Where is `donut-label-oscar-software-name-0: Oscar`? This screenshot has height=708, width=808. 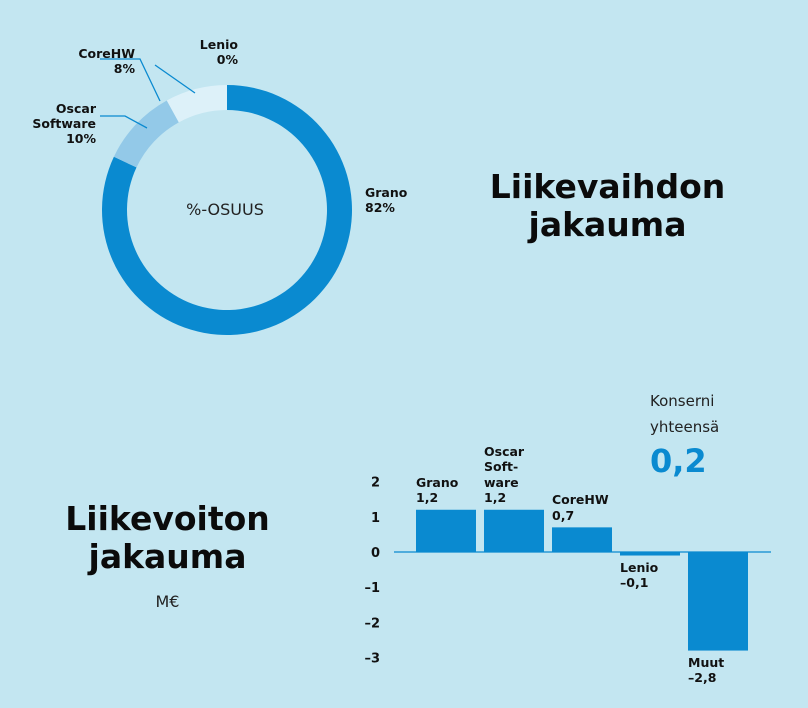
donut-label-oscar-software-name-0: Oscar is located at coordinates (75, 108).